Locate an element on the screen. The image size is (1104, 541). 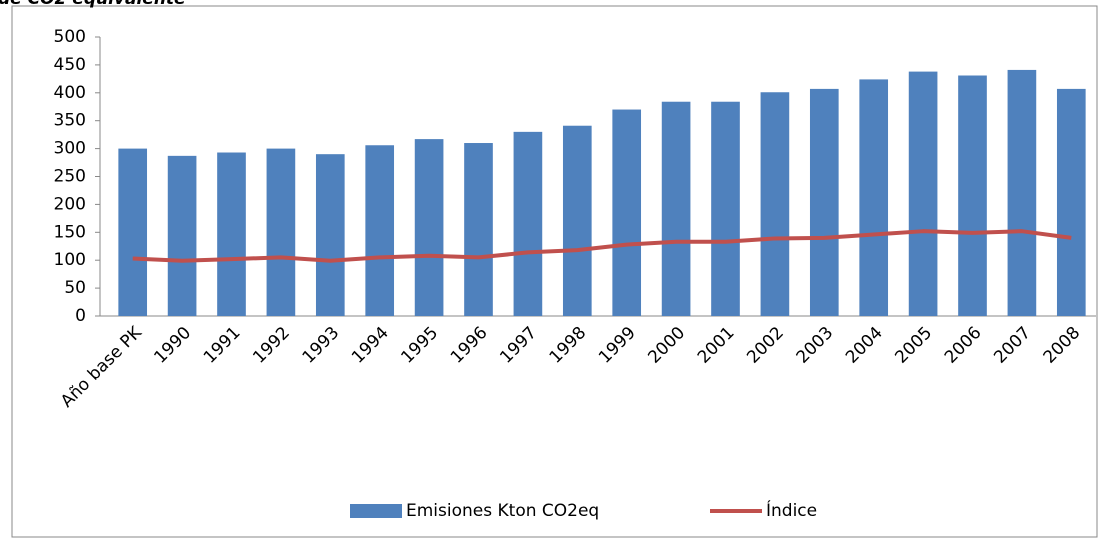
y-tick-label: 400 is located at coordinates (70, 93).